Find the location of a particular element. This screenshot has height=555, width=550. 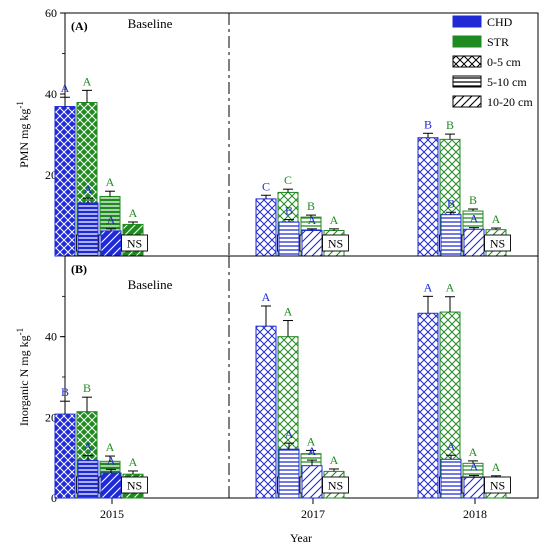

legend-label-3: 5-10 cm is located at coordinates (507, 82).